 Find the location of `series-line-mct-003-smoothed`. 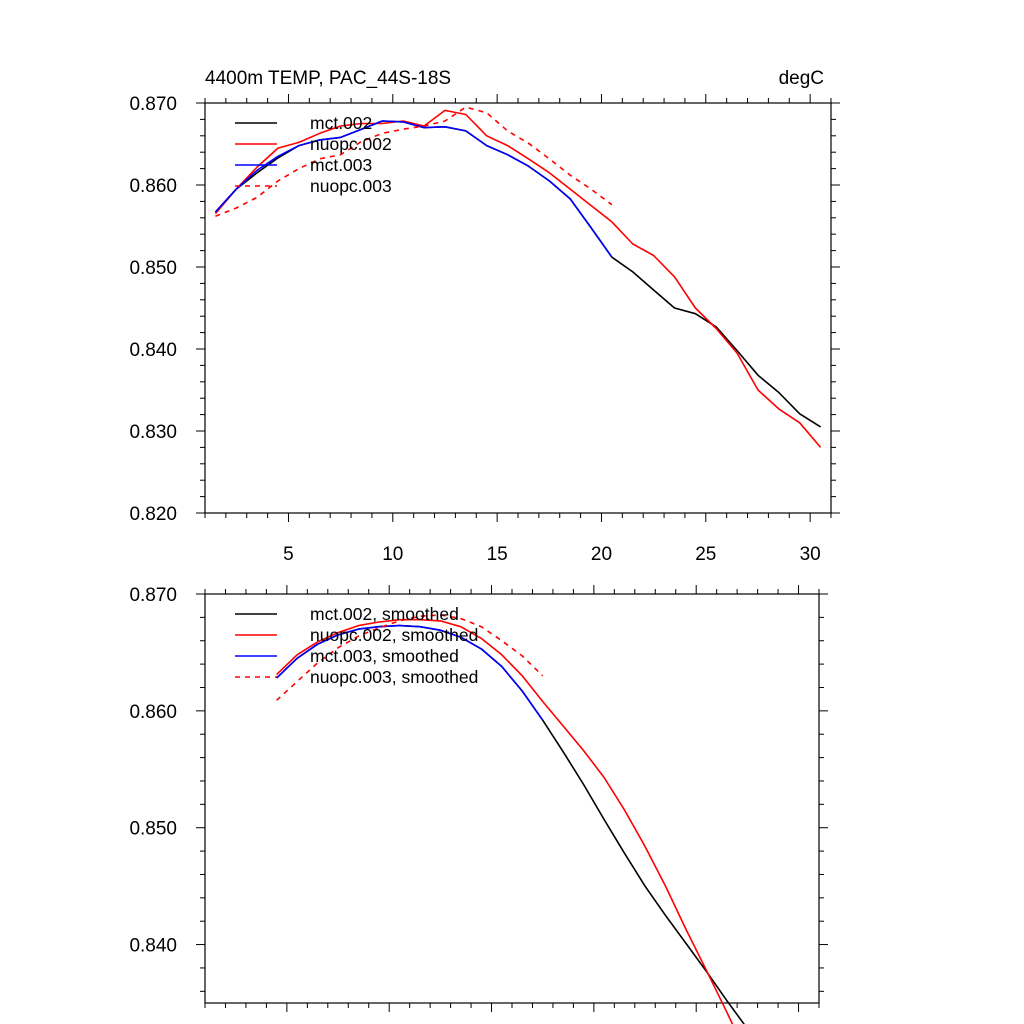

series-line-mct-003-smoothed is located at coordinates (410, 672).